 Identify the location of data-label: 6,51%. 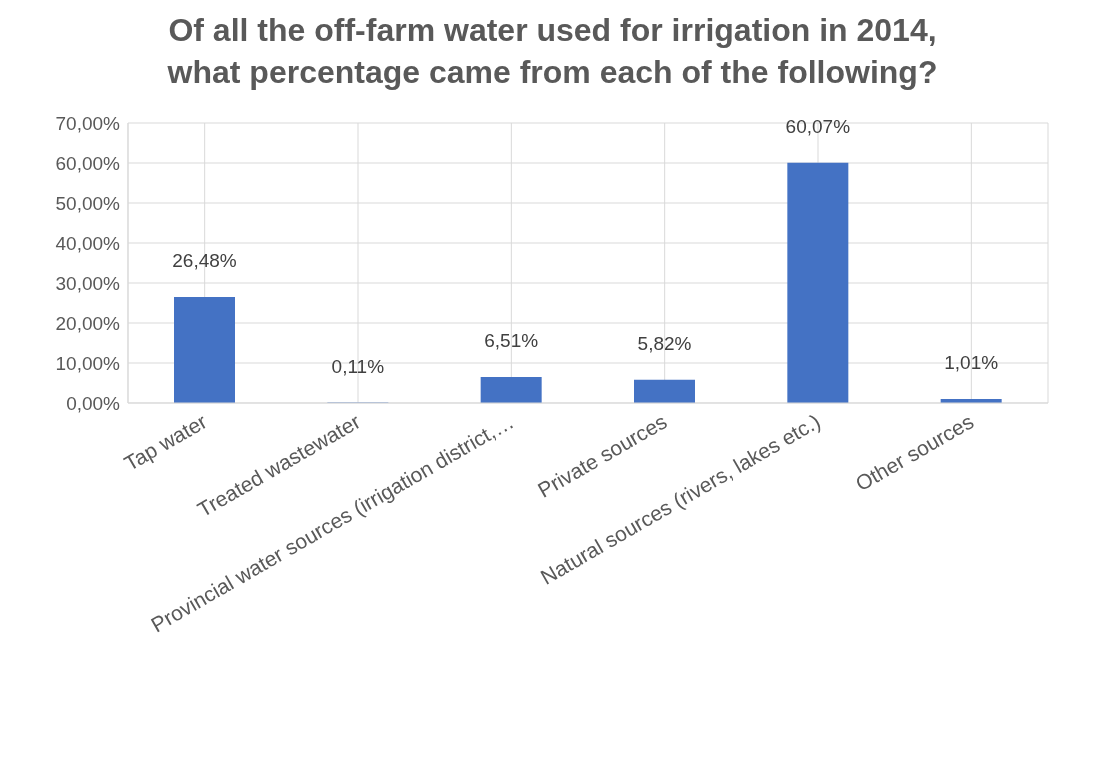
(511, 341).